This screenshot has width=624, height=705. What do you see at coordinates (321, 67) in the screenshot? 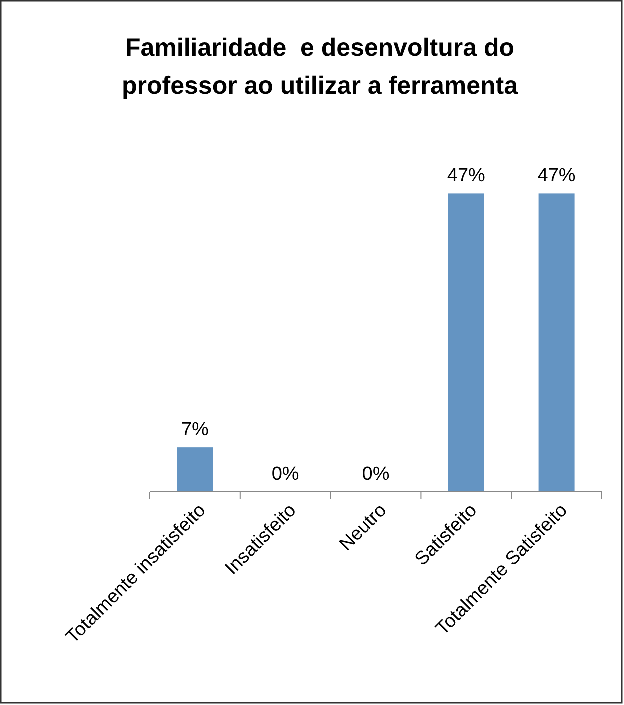
I see `chart-title: Familiaridade e desenvoltura do professor ao utilizar a ferramenta` at bounding box center [321, 67].